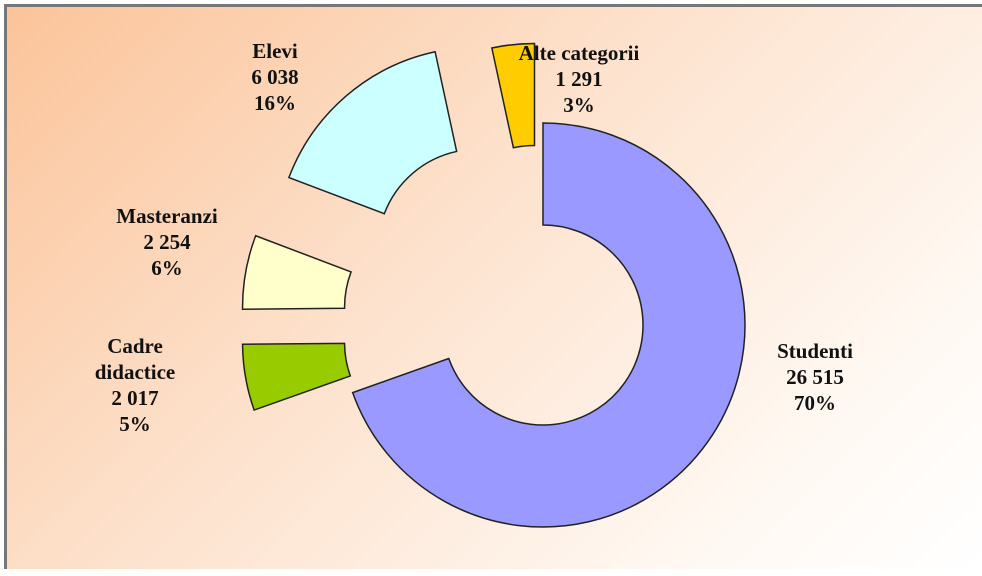 This screenshot has height=576, width=982. I want to click on label-line: Studenti, so click(815, 351).